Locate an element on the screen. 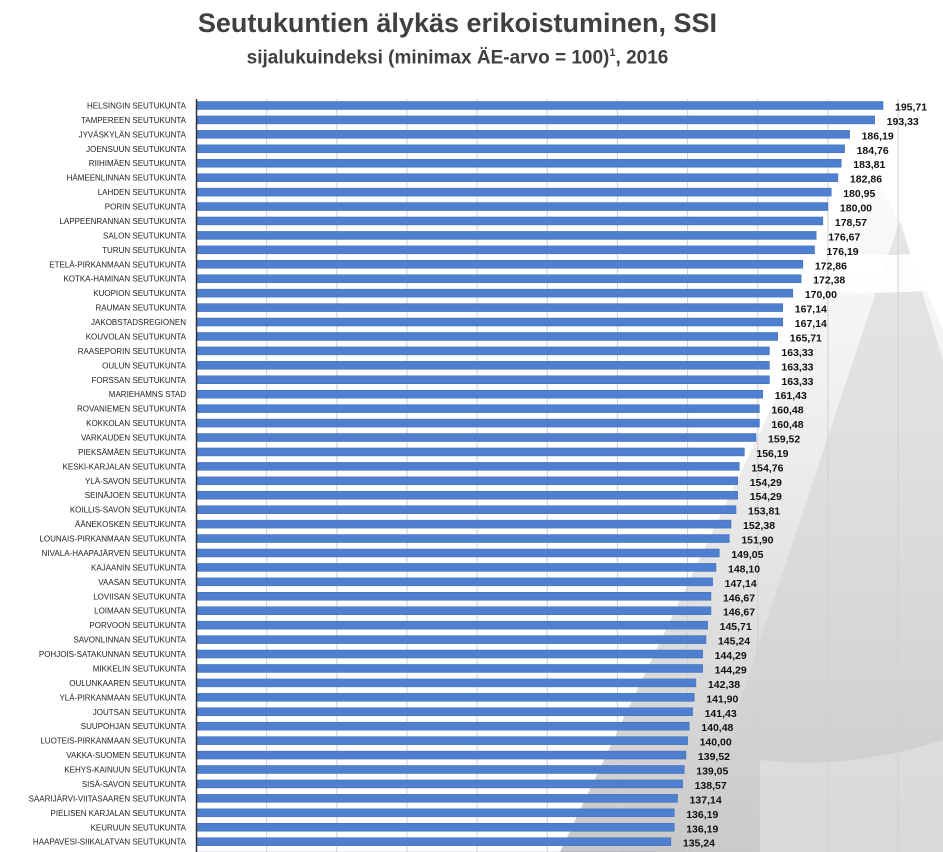  category-label: LOVIISAN SEUTUKUNTA is located at coordinates (139, 596).